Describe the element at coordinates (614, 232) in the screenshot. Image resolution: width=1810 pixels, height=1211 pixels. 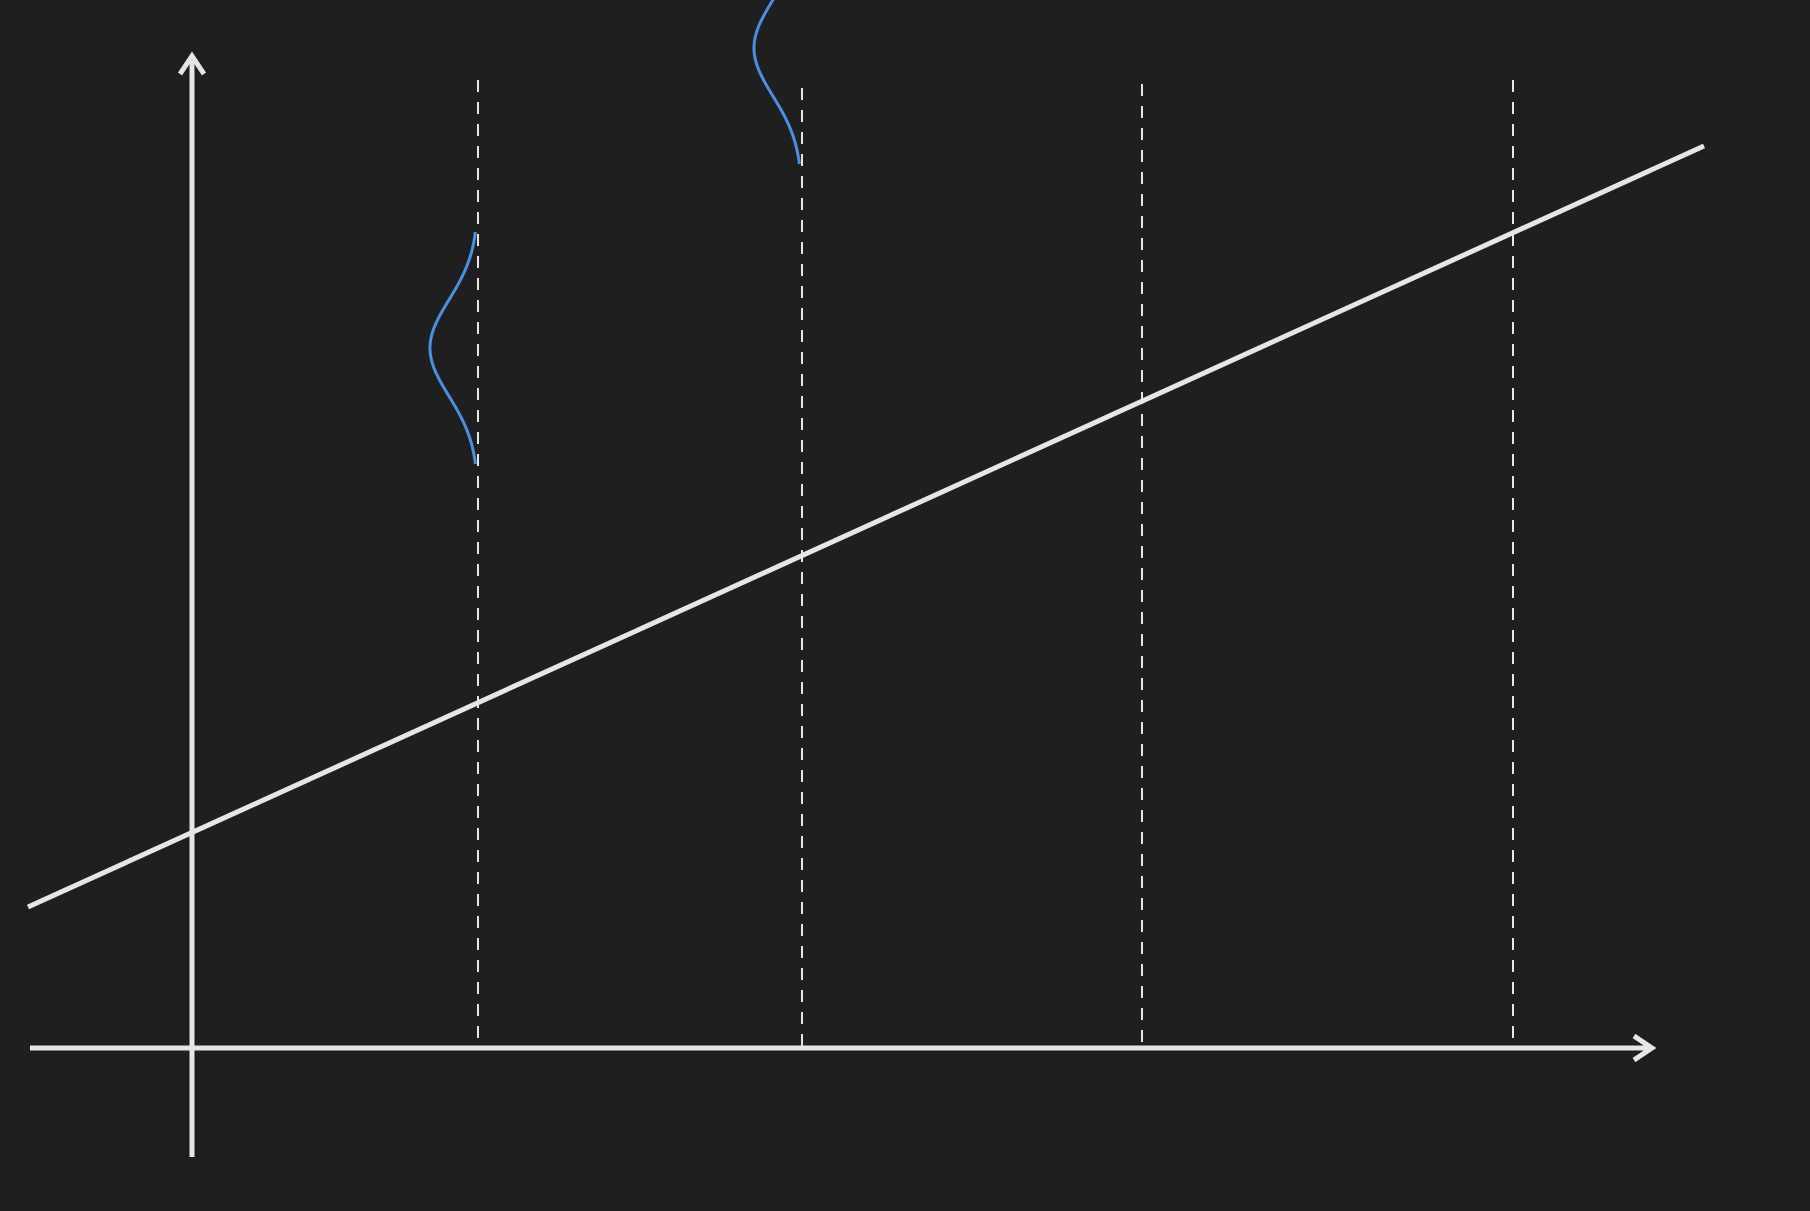
I see `distribution-curves` at that location.